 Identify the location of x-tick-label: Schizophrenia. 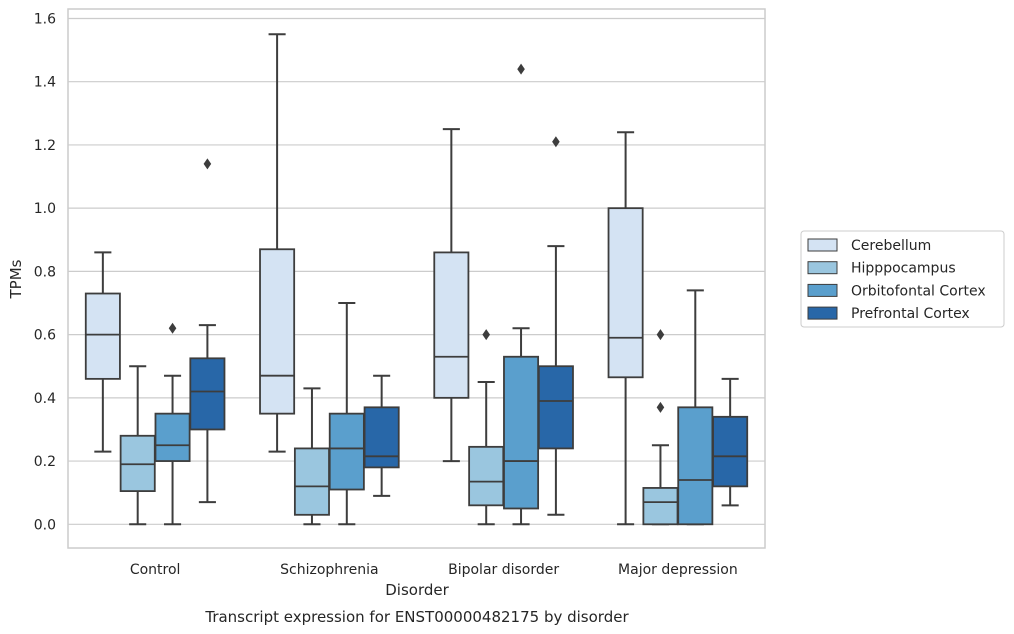
(329, 570).